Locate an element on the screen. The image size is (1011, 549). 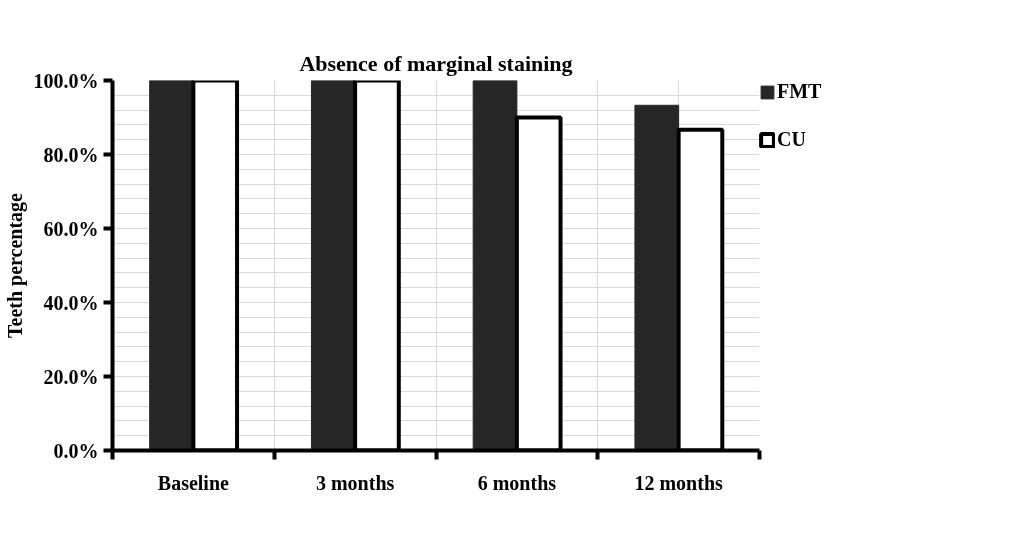
x-tick-label: Baseline is located at coordinates (193, 482).